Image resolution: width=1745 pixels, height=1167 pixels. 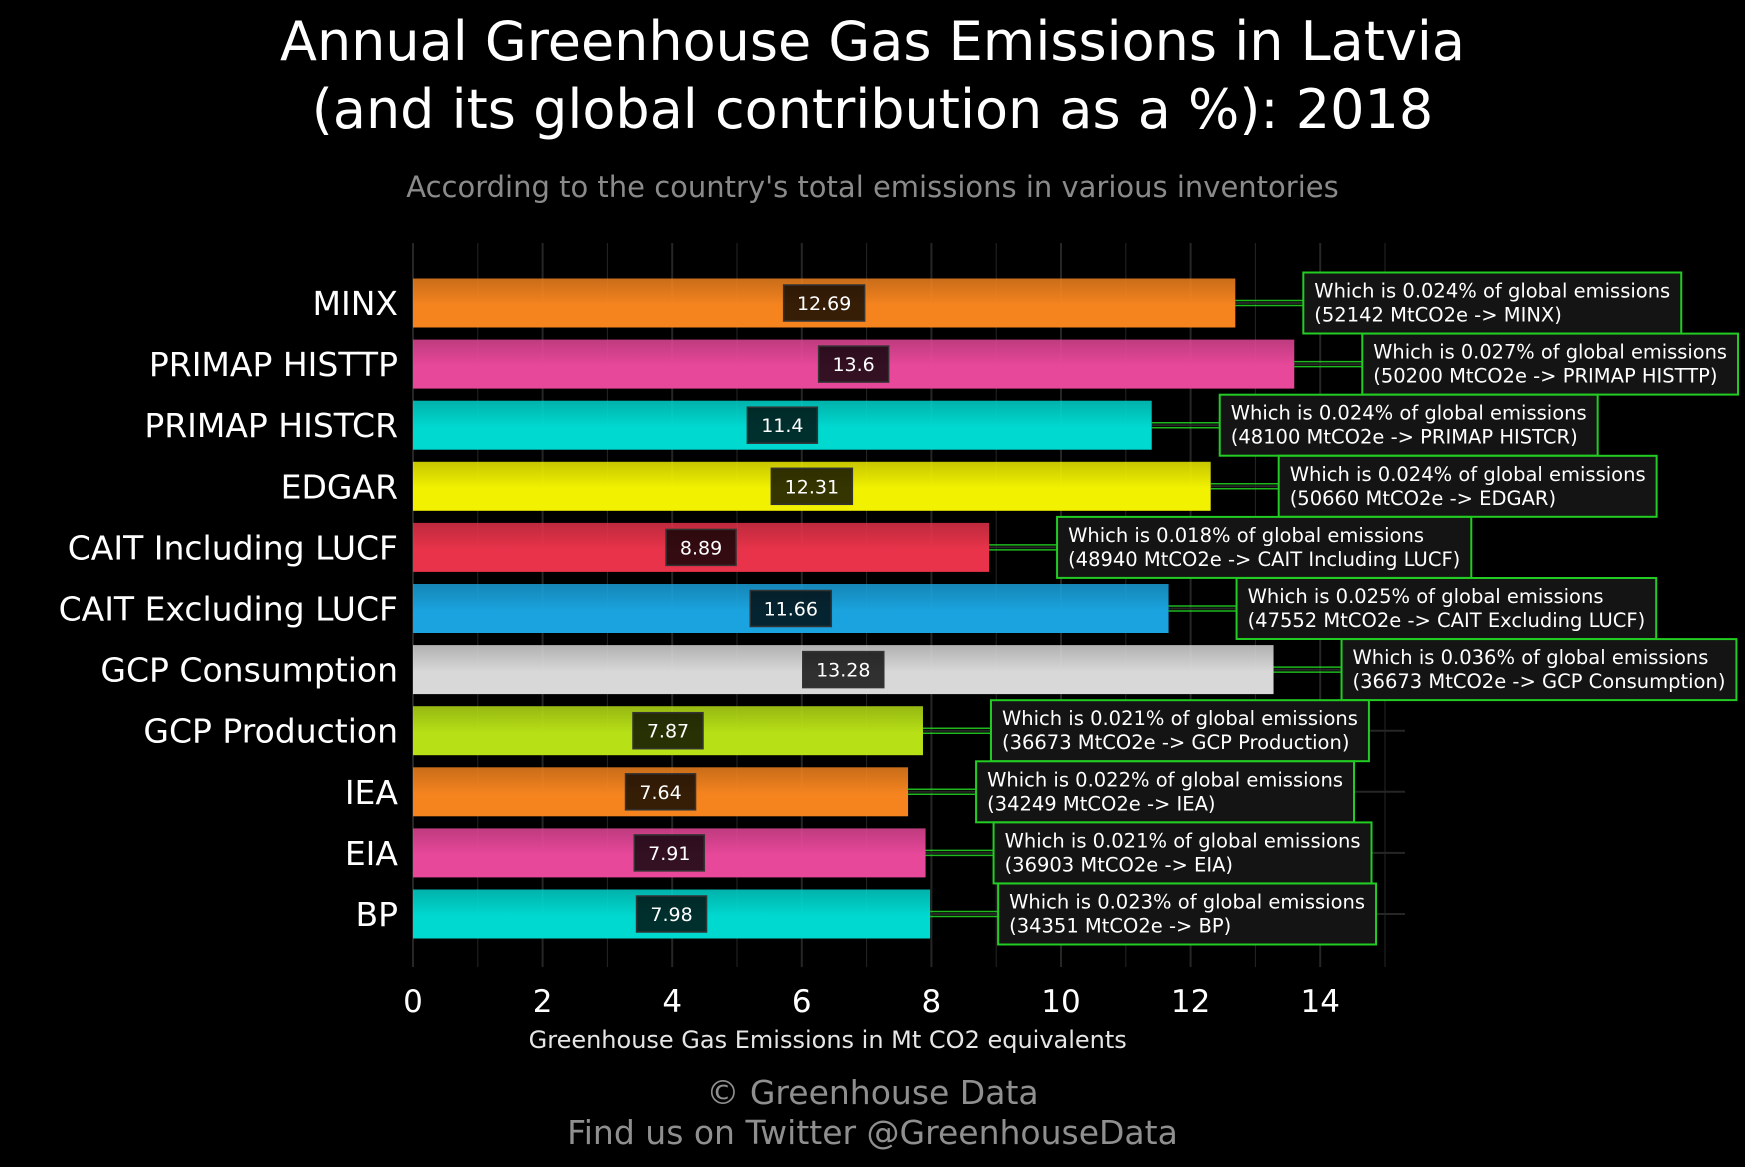 What do you see at coordinates (1101, 803) in the screenshot?
I see `annotation-line2: (34249 MtCO2e -> IEA)` at bounding box center [1101, 803].